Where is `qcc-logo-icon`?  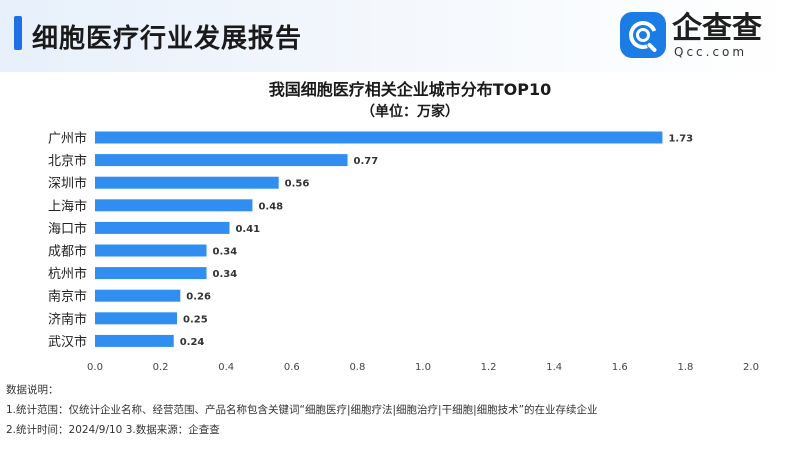 qcc-logo-icon is located at coordinates (643, 35).